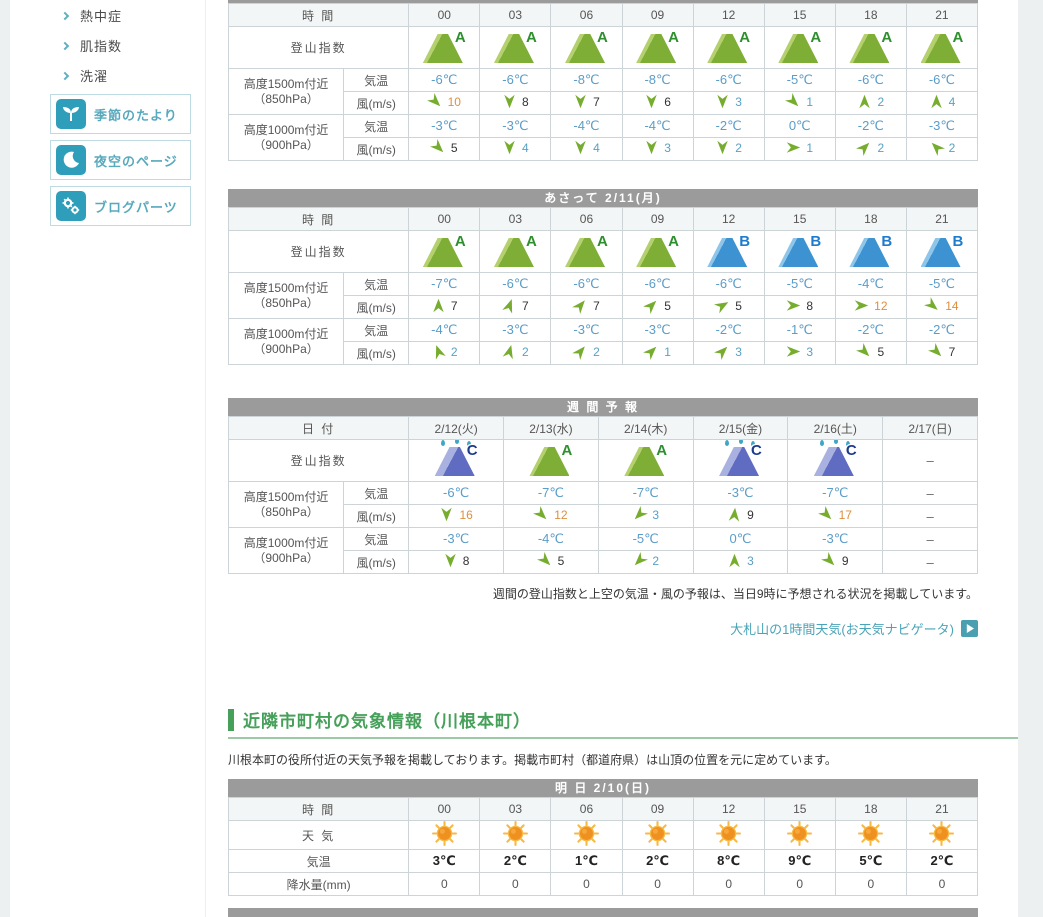  I want to click on banner-label: 季節のたより, so click(136, 115).